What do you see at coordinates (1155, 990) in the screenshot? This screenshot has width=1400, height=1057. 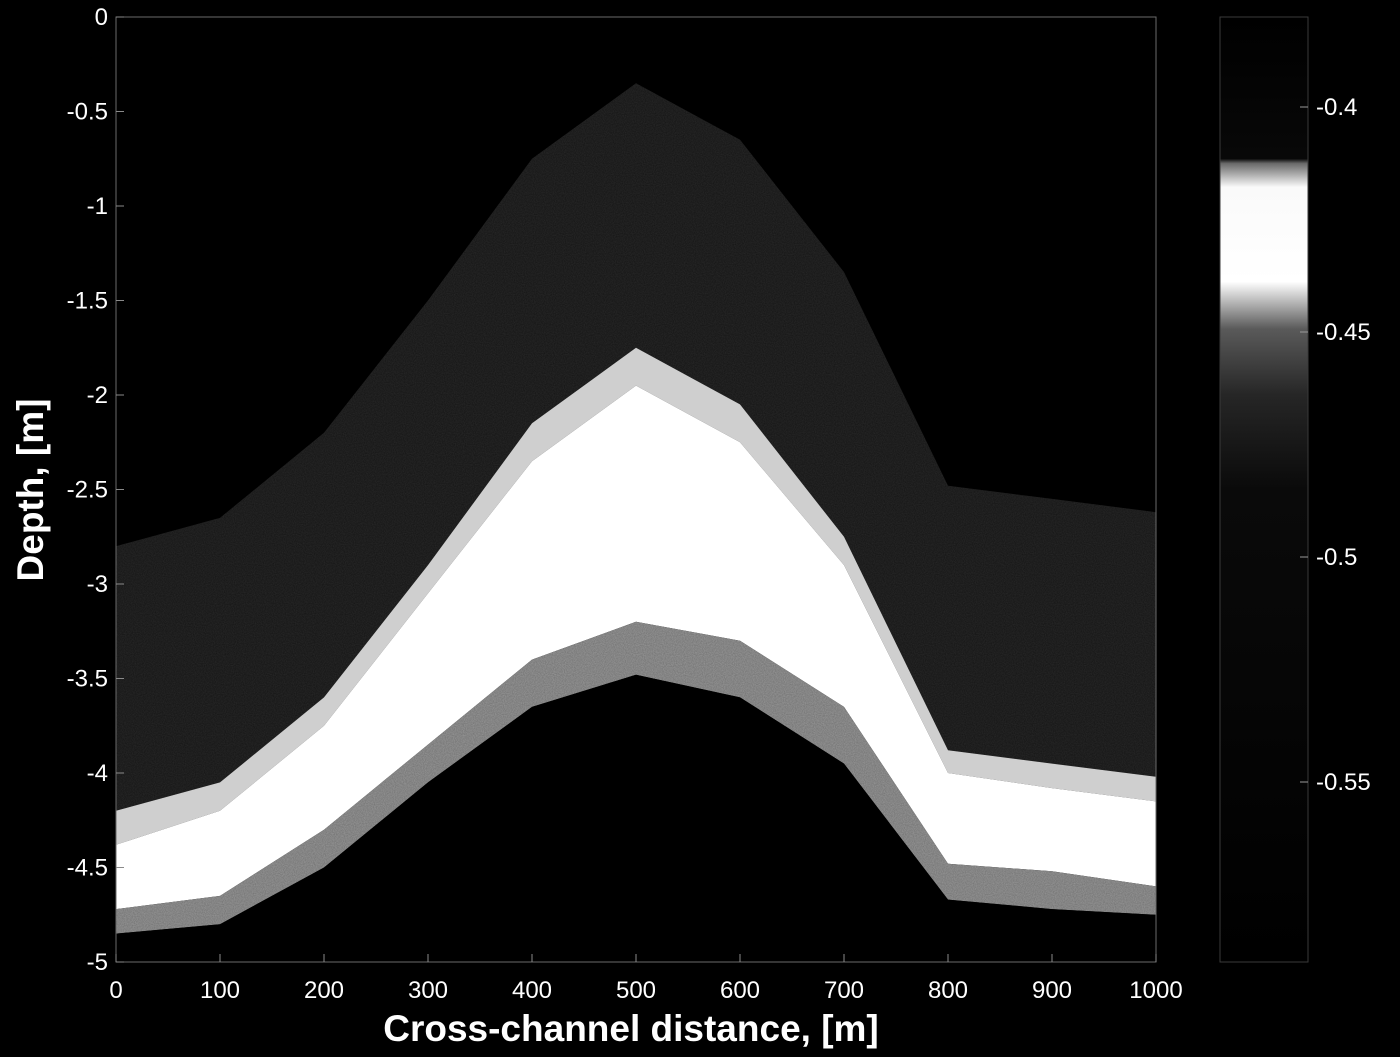 I see `x-tick-label: 1000` at bounding box center [1155, 990].